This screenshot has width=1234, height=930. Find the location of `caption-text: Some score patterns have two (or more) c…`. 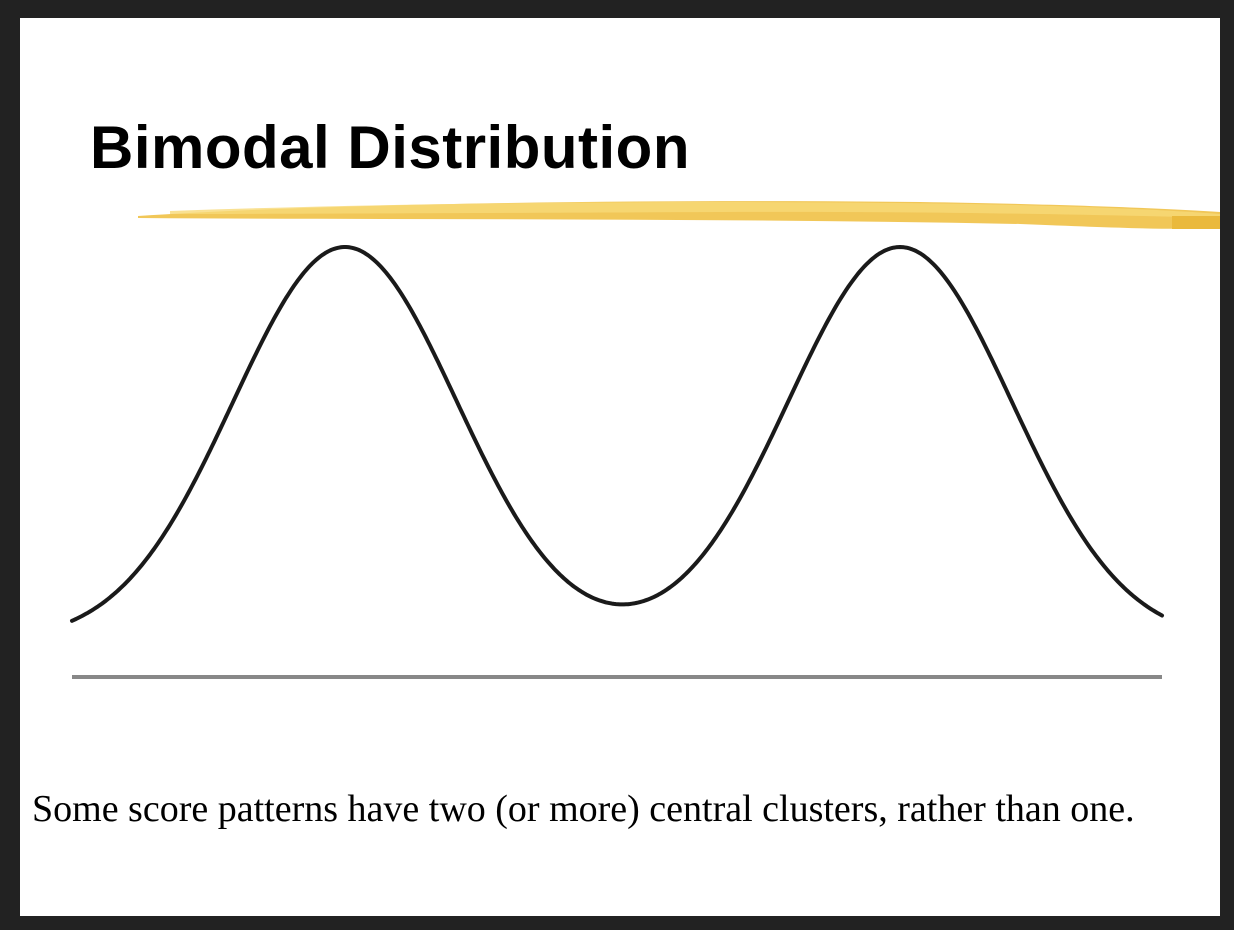

caption-text: Some score patterns have two (or more) c… is located at coordinates (583, 809).